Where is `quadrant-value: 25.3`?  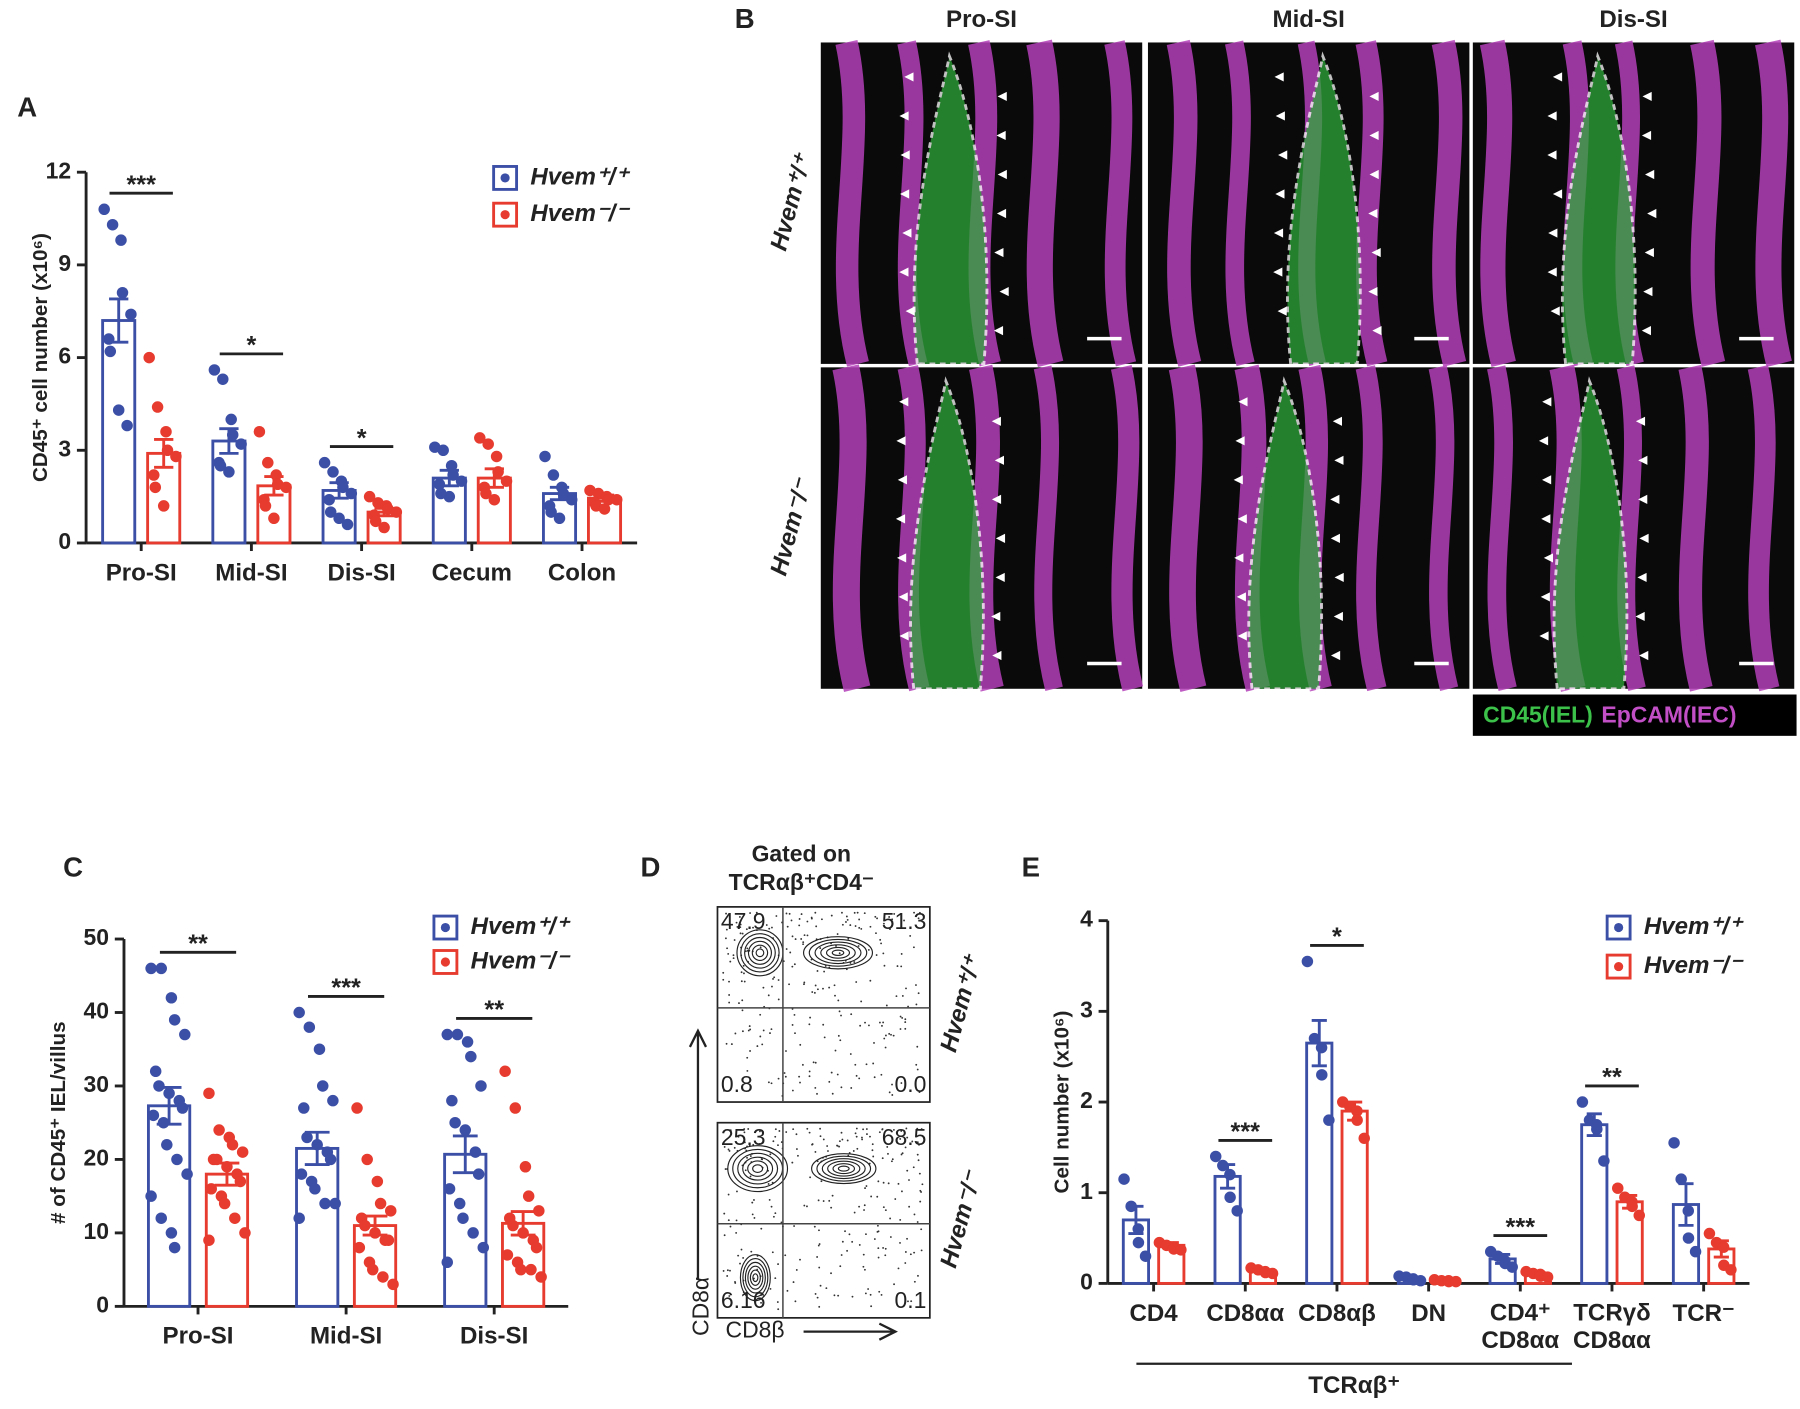
quadrant-value: 25.3 is located at coordinates (743, 1137).